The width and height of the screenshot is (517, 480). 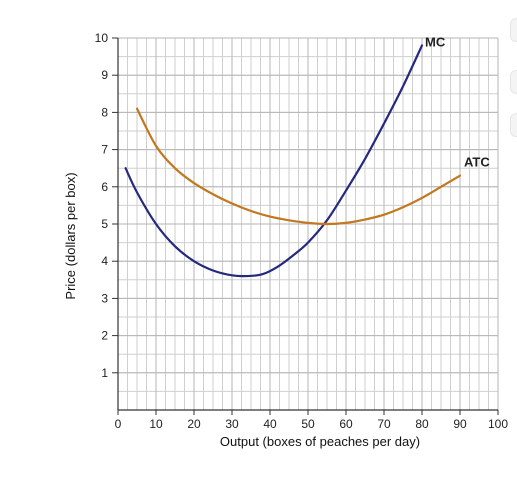 I want to click on x-tick-label: 100, so click(x=498, y=424).